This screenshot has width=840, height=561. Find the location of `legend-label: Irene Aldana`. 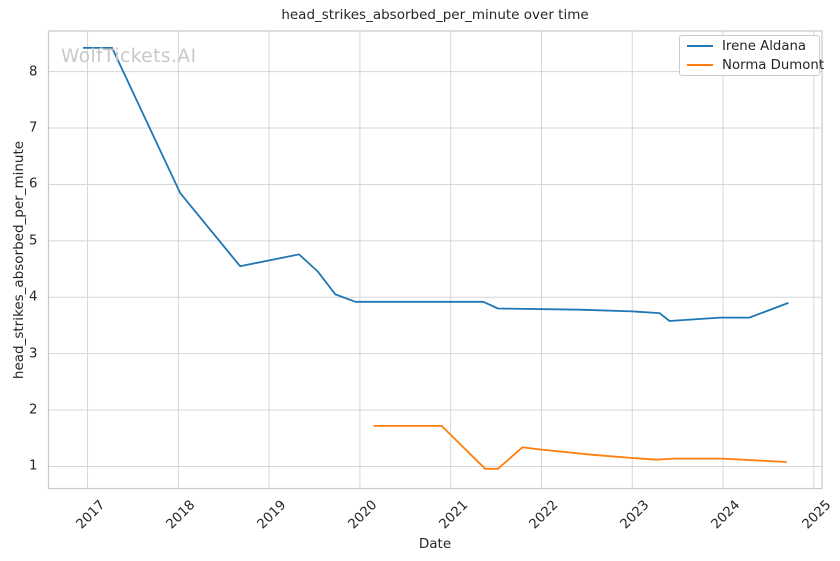

legend-label: Irene Aldana is located at coordinates (764, 46).